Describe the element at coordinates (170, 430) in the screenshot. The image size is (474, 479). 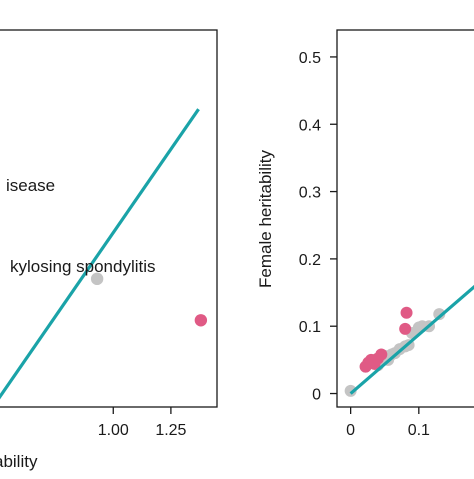
I see `left-x-tick-label: 1.25` at that location.